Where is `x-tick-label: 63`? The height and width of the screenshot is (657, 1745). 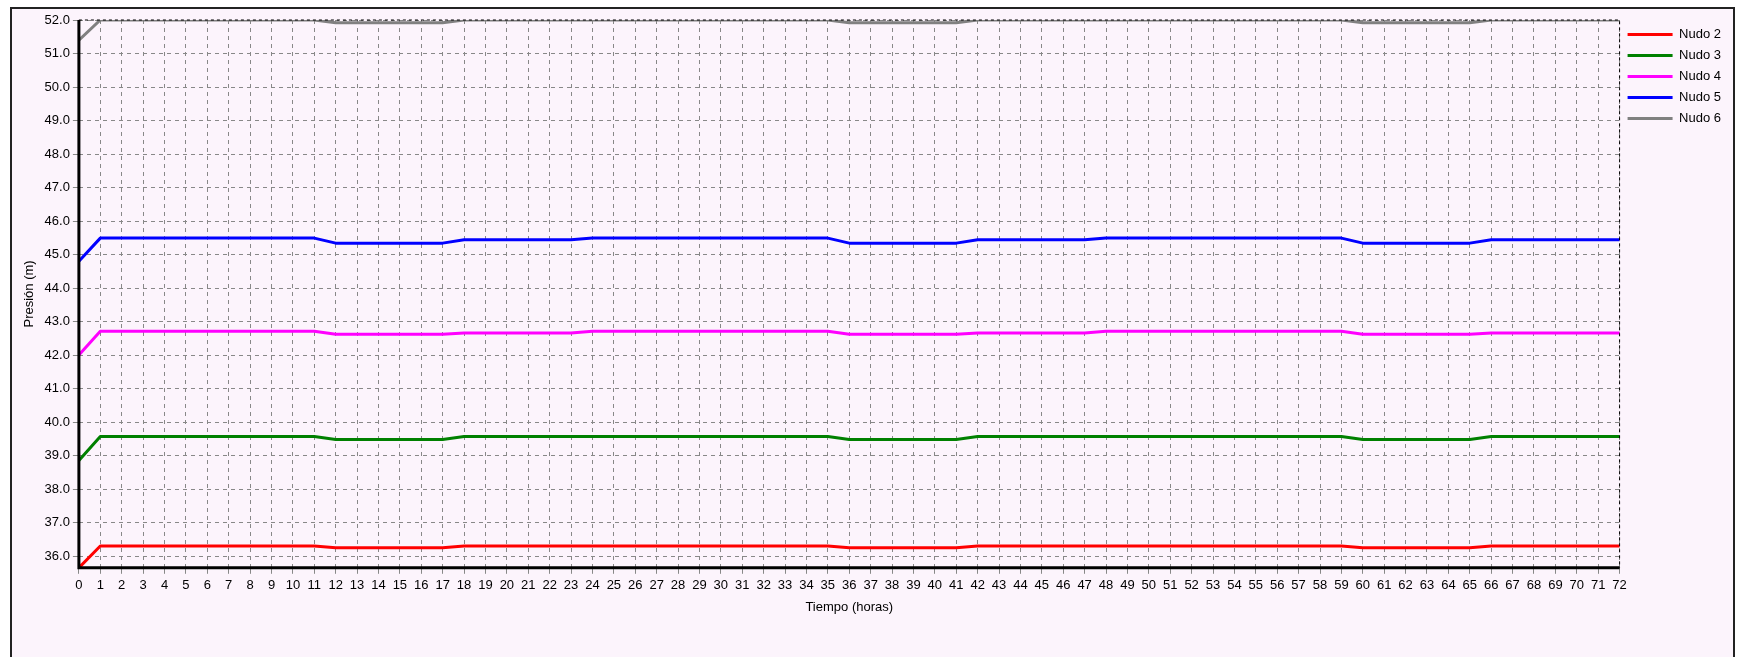
x-tick-label: 63 is located at coordinates (1427, 585).